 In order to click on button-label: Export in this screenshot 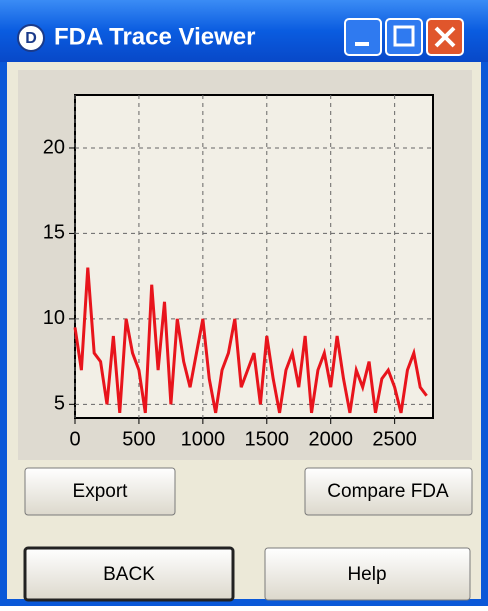, I will do `click(101, 491)`.